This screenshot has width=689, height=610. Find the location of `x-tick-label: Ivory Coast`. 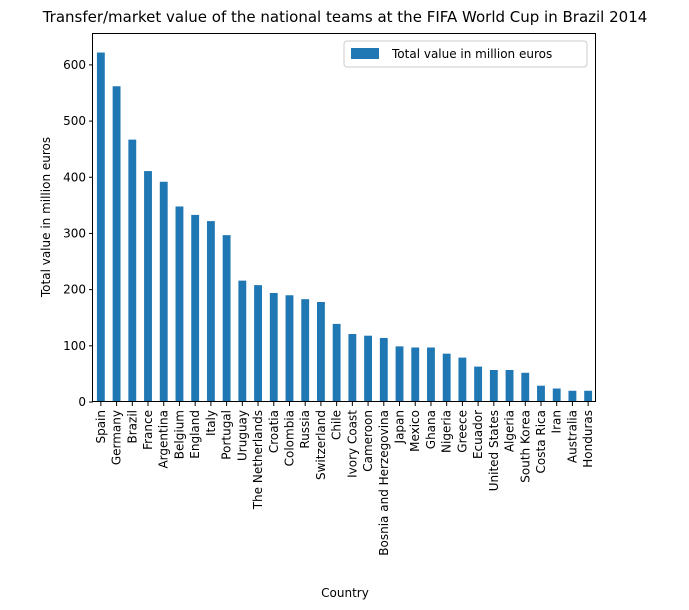

x-tick-label: Ivory Coast is located at coordinates (352, 444).